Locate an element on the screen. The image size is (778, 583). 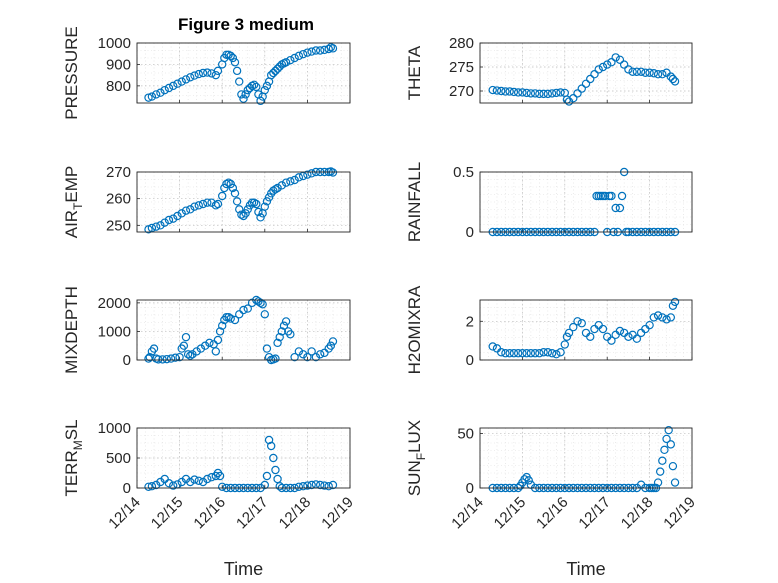
y-tick-label: 500 is located at coordinates (118, 458).